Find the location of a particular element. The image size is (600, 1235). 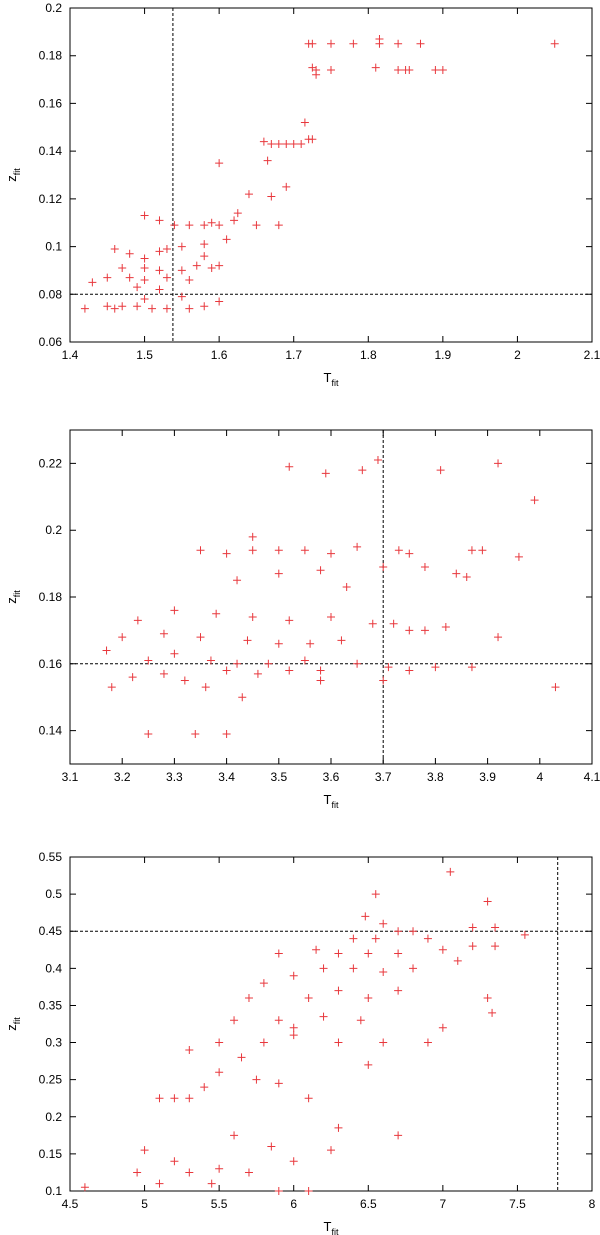

x-tick-label: 4.1 is located at coordinates (592, 777).